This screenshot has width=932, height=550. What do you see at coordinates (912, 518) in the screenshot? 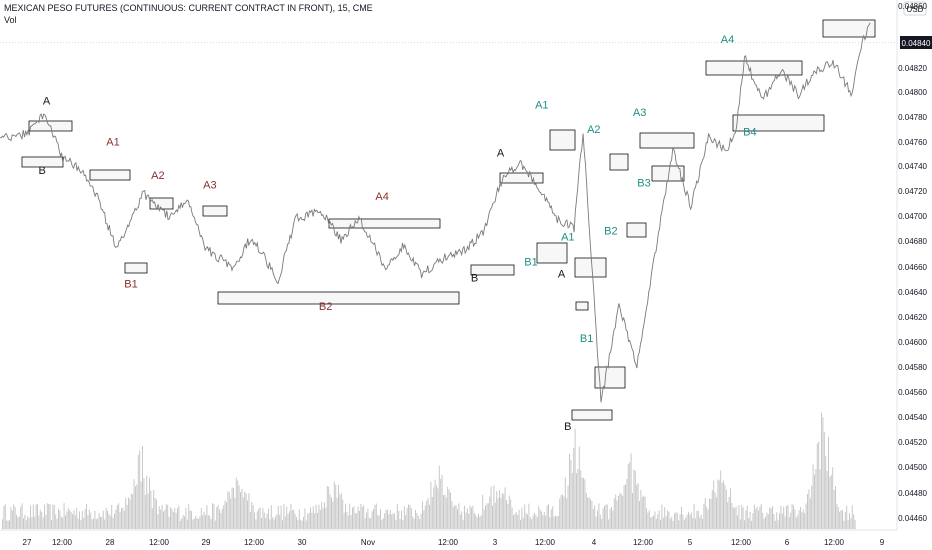
I see `y-tick-label: 0.04460` at bounding box center [912, 518].